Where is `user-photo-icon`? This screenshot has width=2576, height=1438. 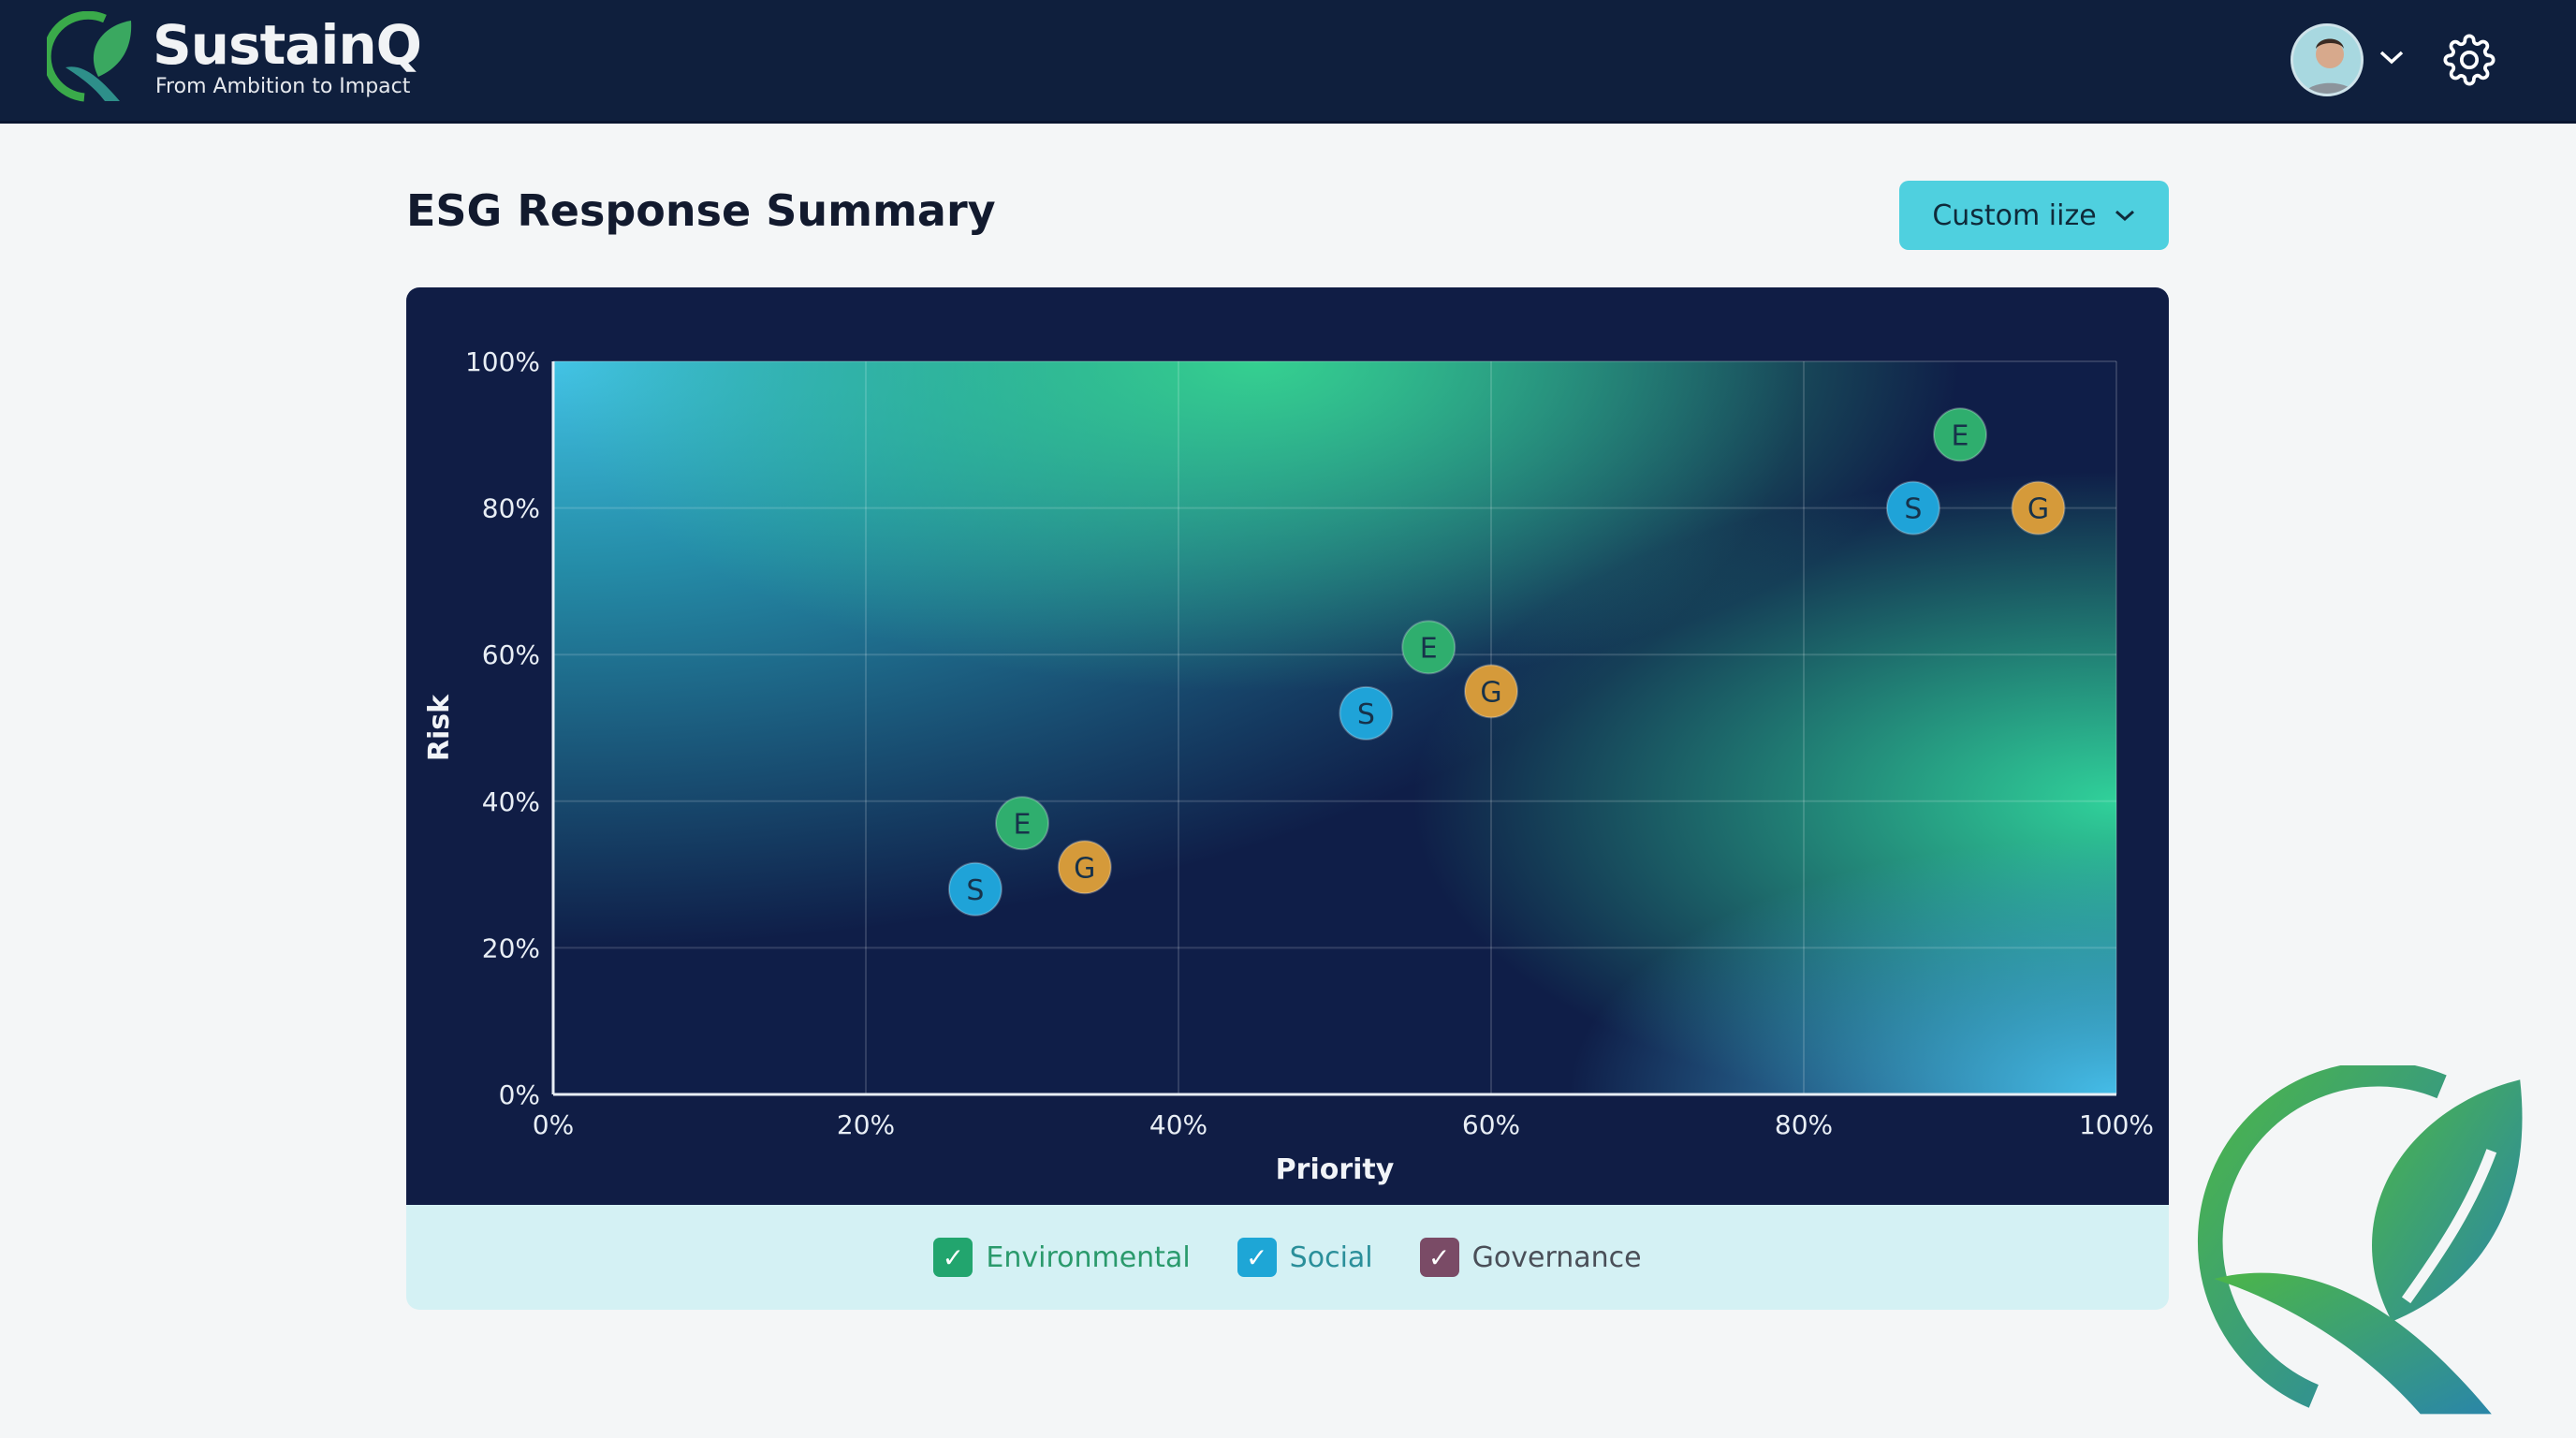 user-photo-icon is located at coordinates (2330, 66).